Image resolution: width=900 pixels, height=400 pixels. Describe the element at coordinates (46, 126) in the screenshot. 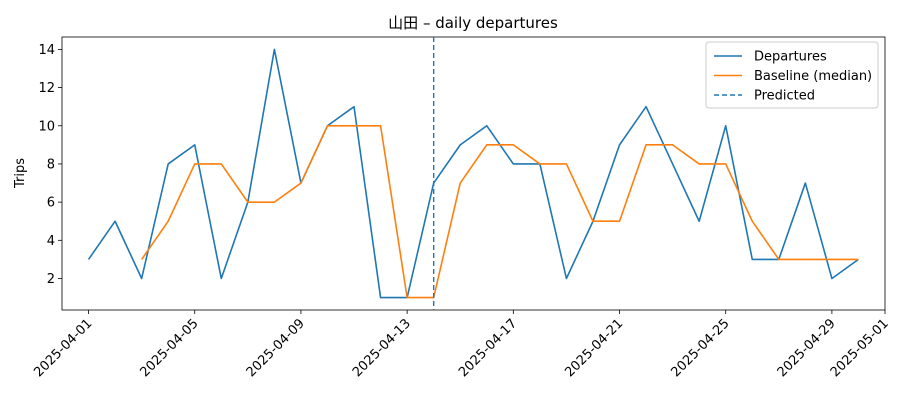

I see `y-tick-label: 10` at that location.